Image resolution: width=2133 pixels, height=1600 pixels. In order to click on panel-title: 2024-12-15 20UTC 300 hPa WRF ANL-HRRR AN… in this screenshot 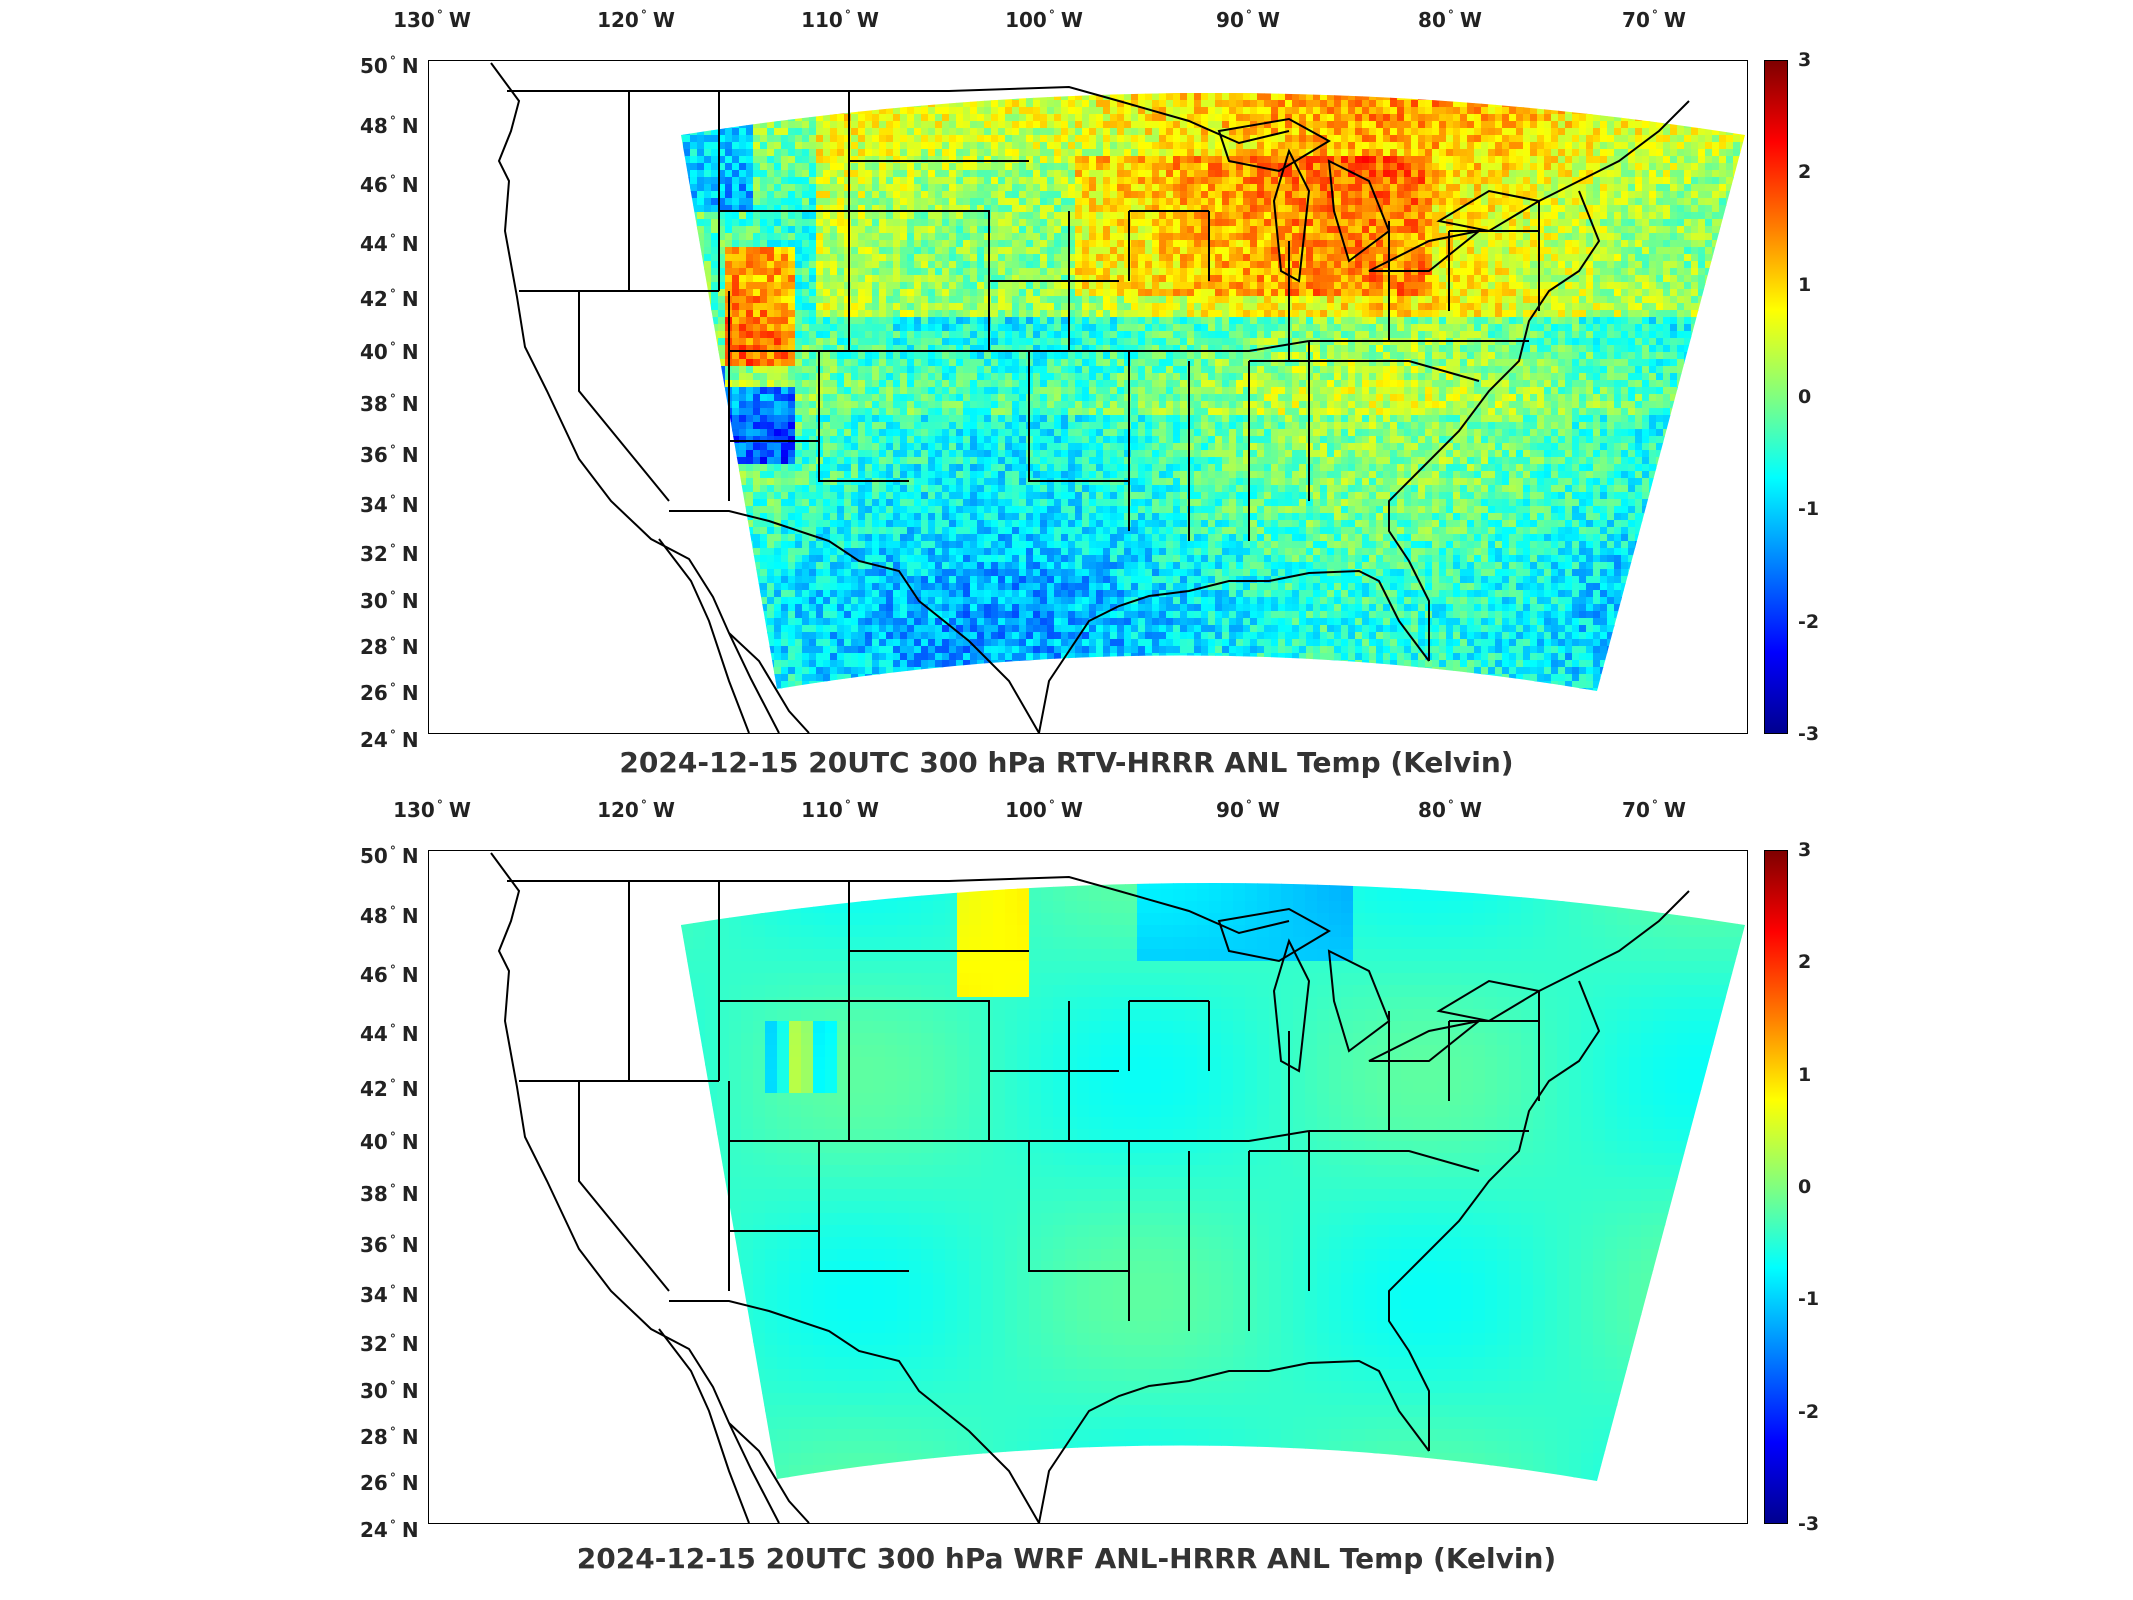, I will do `click(1066, 1558)`.